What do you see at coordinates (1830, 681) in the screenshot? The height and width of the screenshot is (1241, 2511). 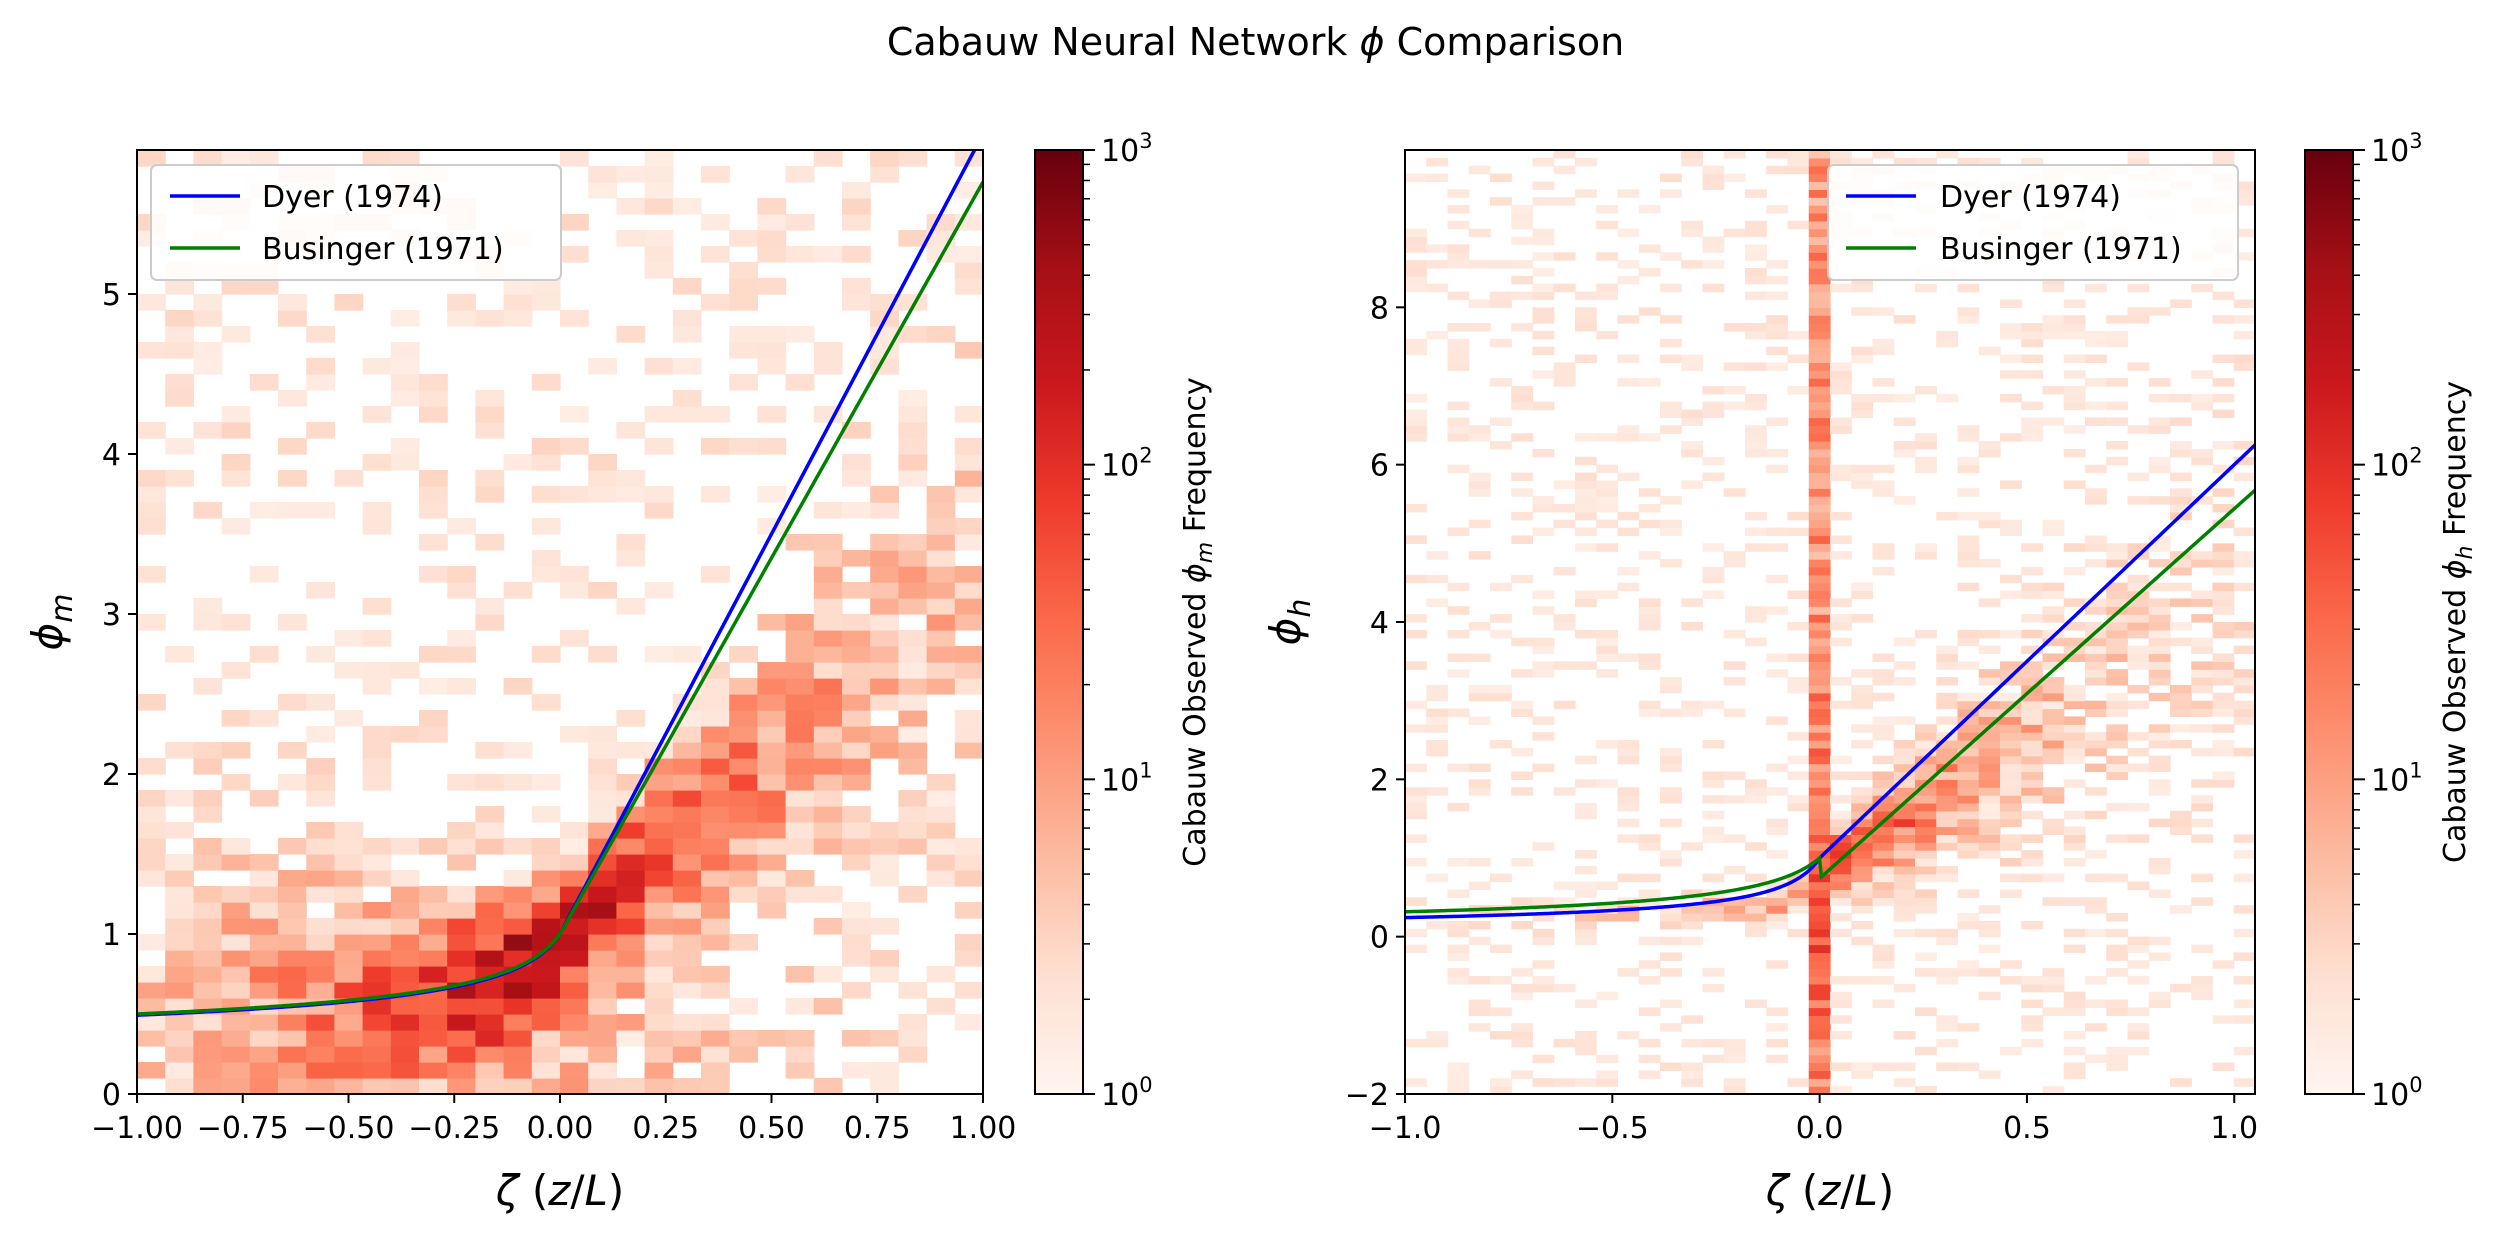 I see `lines-right` at bounding box center [1830, 681].